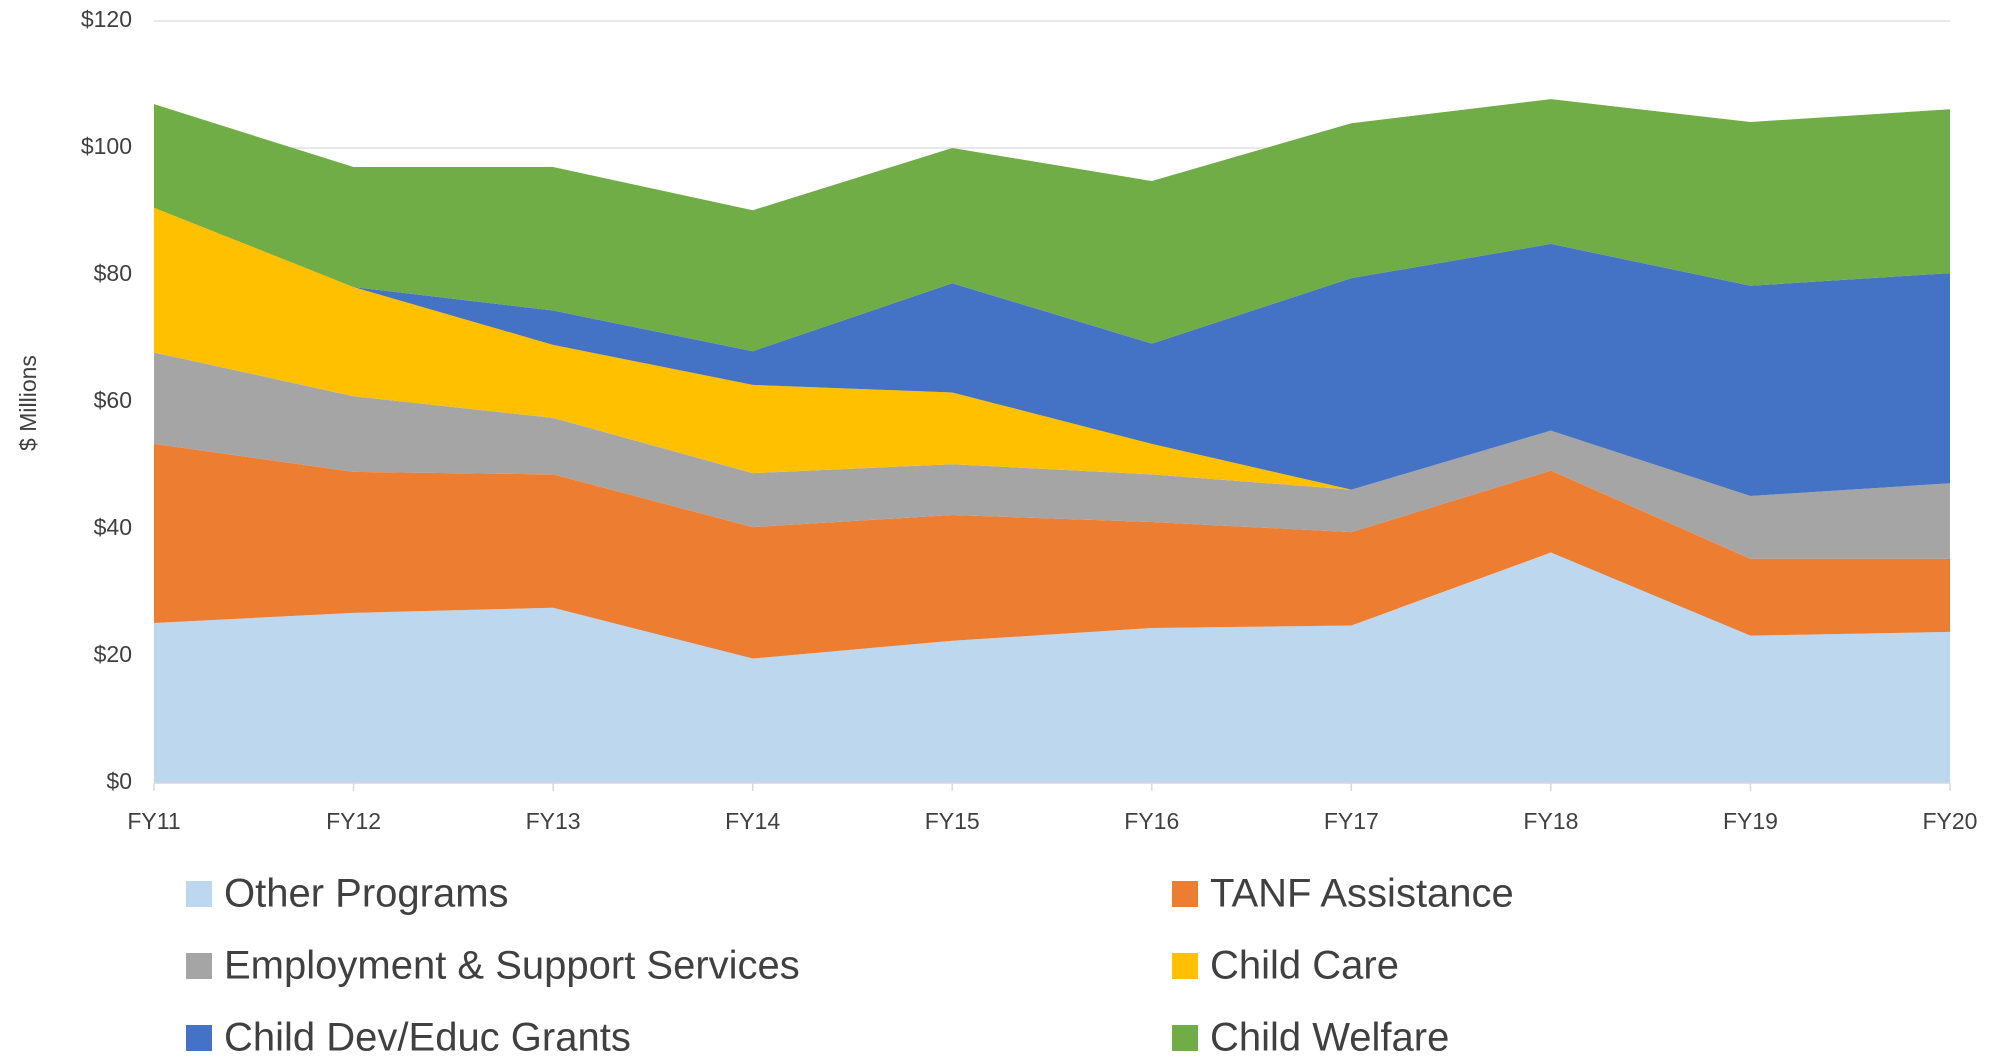 The height and width of the screenshot is (1057, 1998). What do you see at coordinates (1362, 894) in the screenshot?
I see `legend-label: TANF Assistance` at bounding box center [1362, 894].